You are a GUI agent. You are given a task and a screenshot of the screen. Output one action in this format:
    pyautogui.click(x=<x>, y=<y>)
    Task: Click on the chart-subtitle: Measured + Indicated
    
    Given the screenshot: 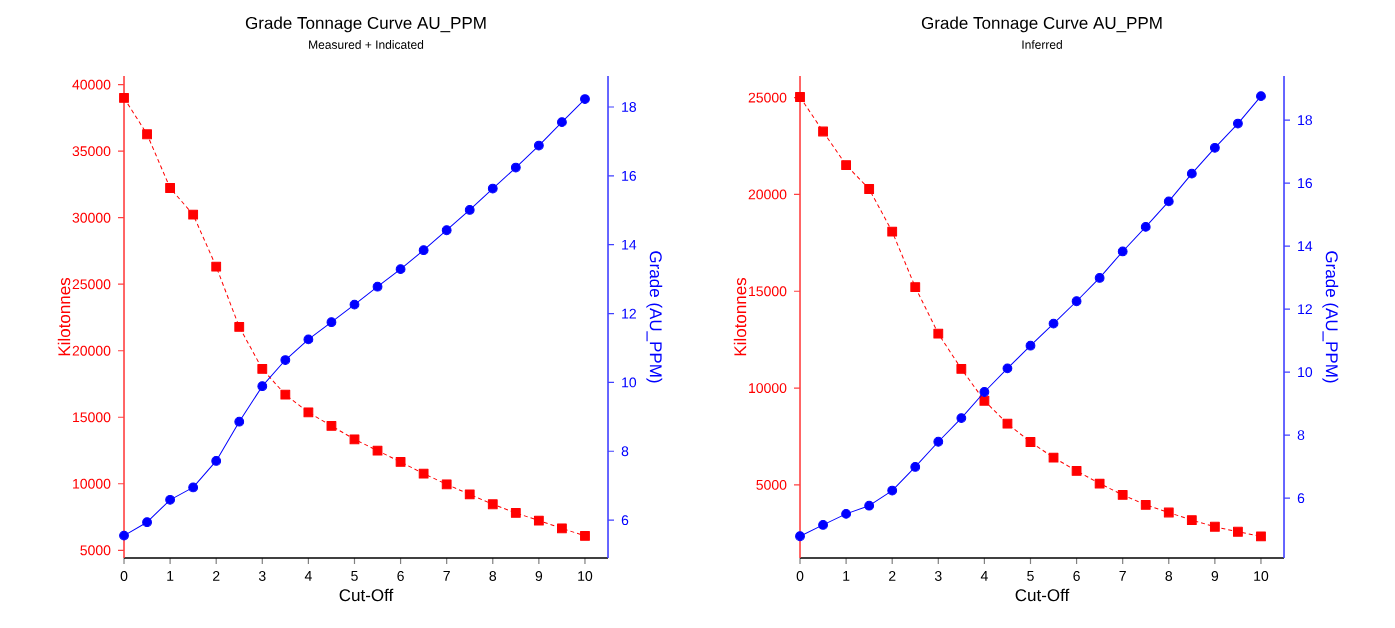 What is the action you would take?
    pyautogui.click(x=366, y=44)
    